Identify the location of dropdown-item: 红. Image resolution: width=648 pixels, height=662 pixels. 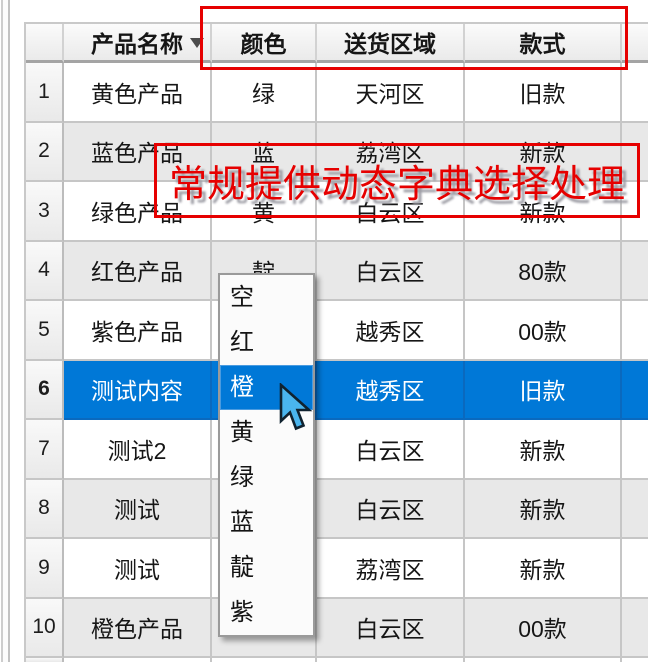
(242, 342).